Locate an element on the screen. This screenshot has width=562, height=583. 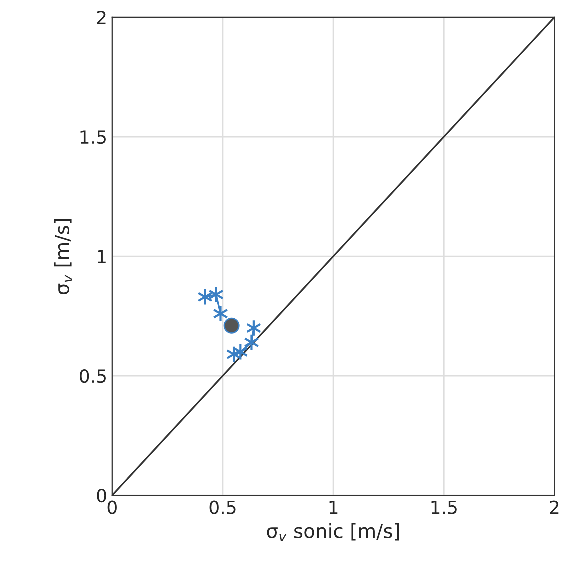
x-tick-label: 0 is located at coordinates (112, 507).